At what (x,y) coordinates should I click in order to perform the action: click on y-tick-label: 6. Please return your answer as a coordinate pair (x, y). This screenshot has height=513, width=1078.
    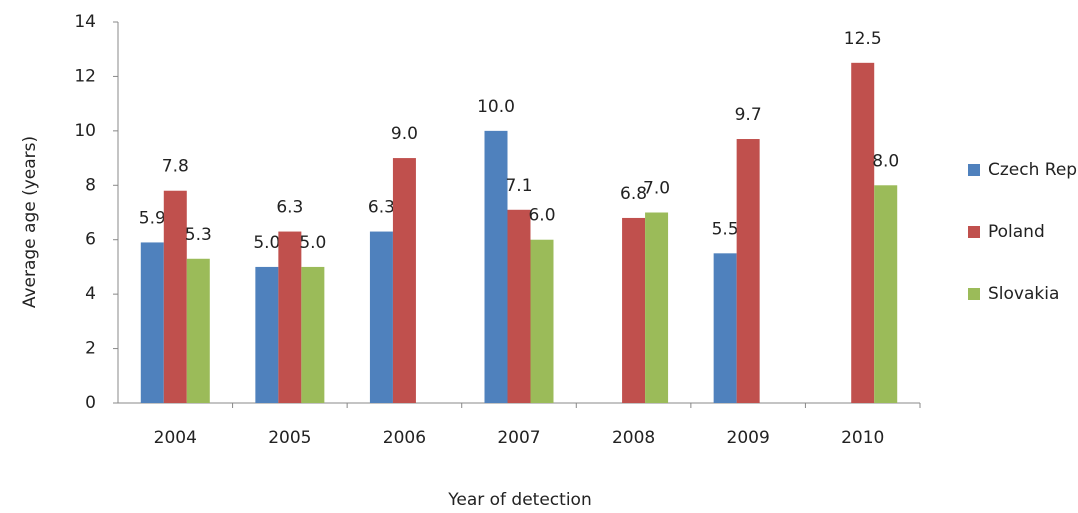
    Looking at the image, I should click on (90, 240).